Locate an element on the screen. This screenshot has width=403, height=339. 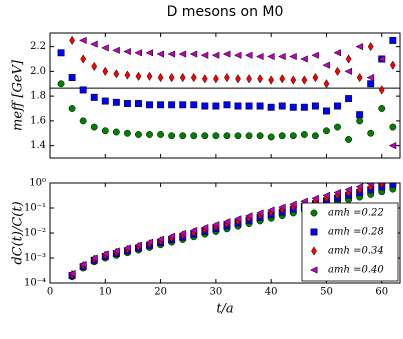
y-tick-label: 2.0 is located at coordinates (38, 71).